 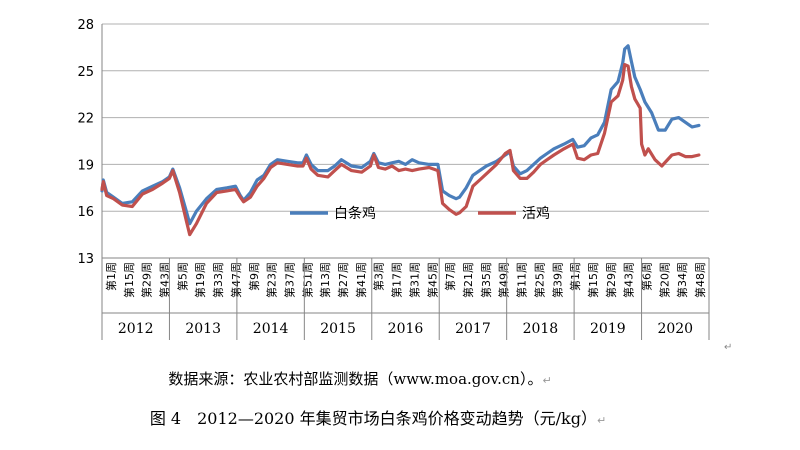 What do you see at coordinates (218, 280) in the screenshot?
I see `week-tick-label: 第33周` at bounding box center [218, 280].